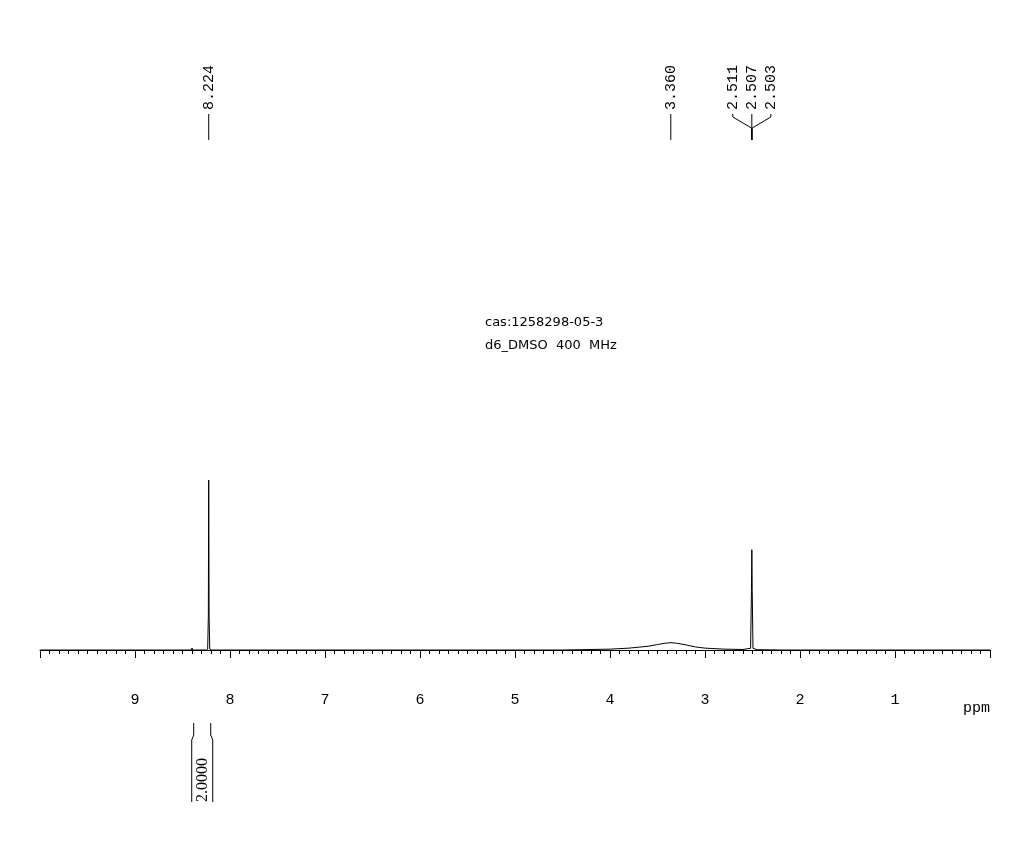 The image size is (1032, 851). Describe the element at coordinates (135, 700) in the screenshot. I see `x-tick-label: 9` at that location.